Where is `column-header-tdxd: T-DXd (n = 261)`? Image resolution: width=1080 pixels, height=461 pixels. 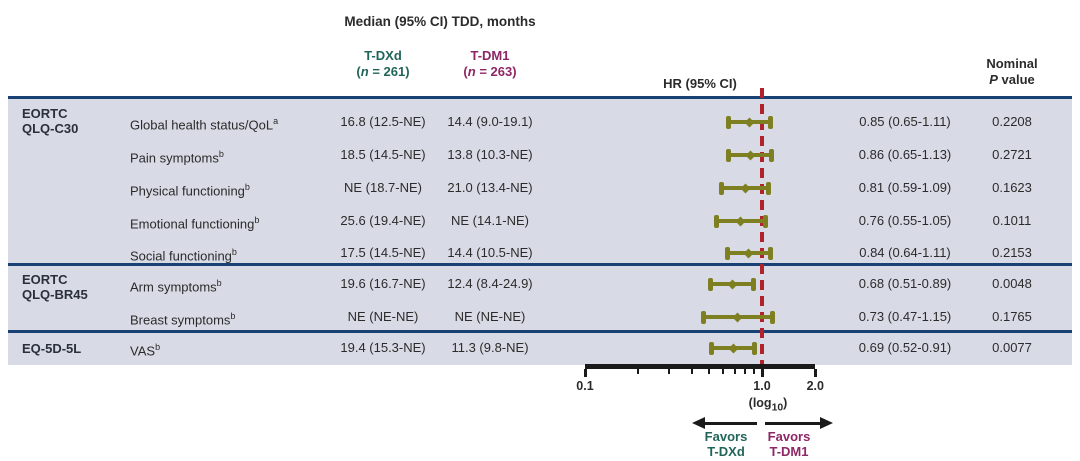
column-header-tdxd: T-DXd (n = 261) is located at coordinates (382, 64).